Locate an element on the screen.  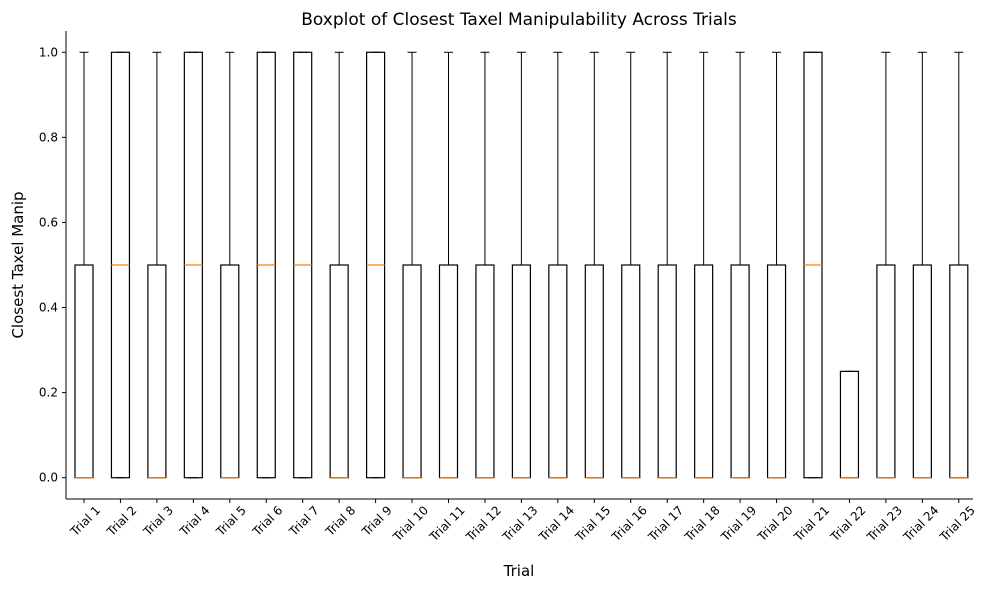
x-tick-label: Trial 8 is located at coordinates (340, 521).